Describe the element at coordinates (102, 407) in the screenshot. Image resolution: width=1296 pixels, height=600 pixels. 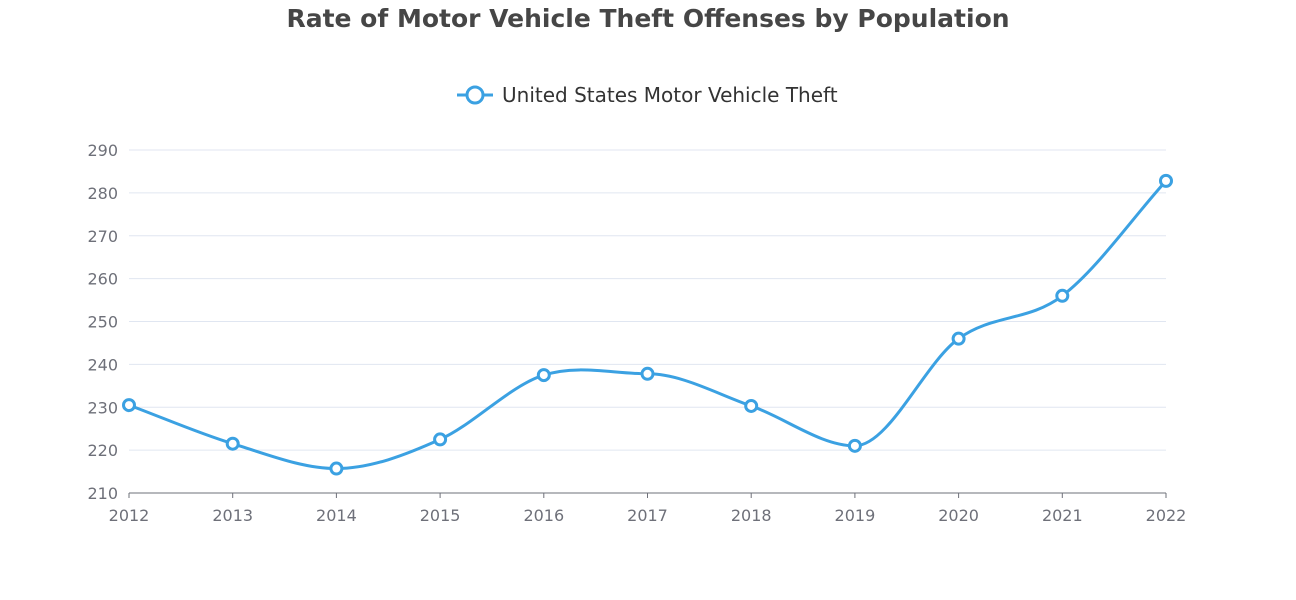
I see `y-tick-label: 230` at that location.